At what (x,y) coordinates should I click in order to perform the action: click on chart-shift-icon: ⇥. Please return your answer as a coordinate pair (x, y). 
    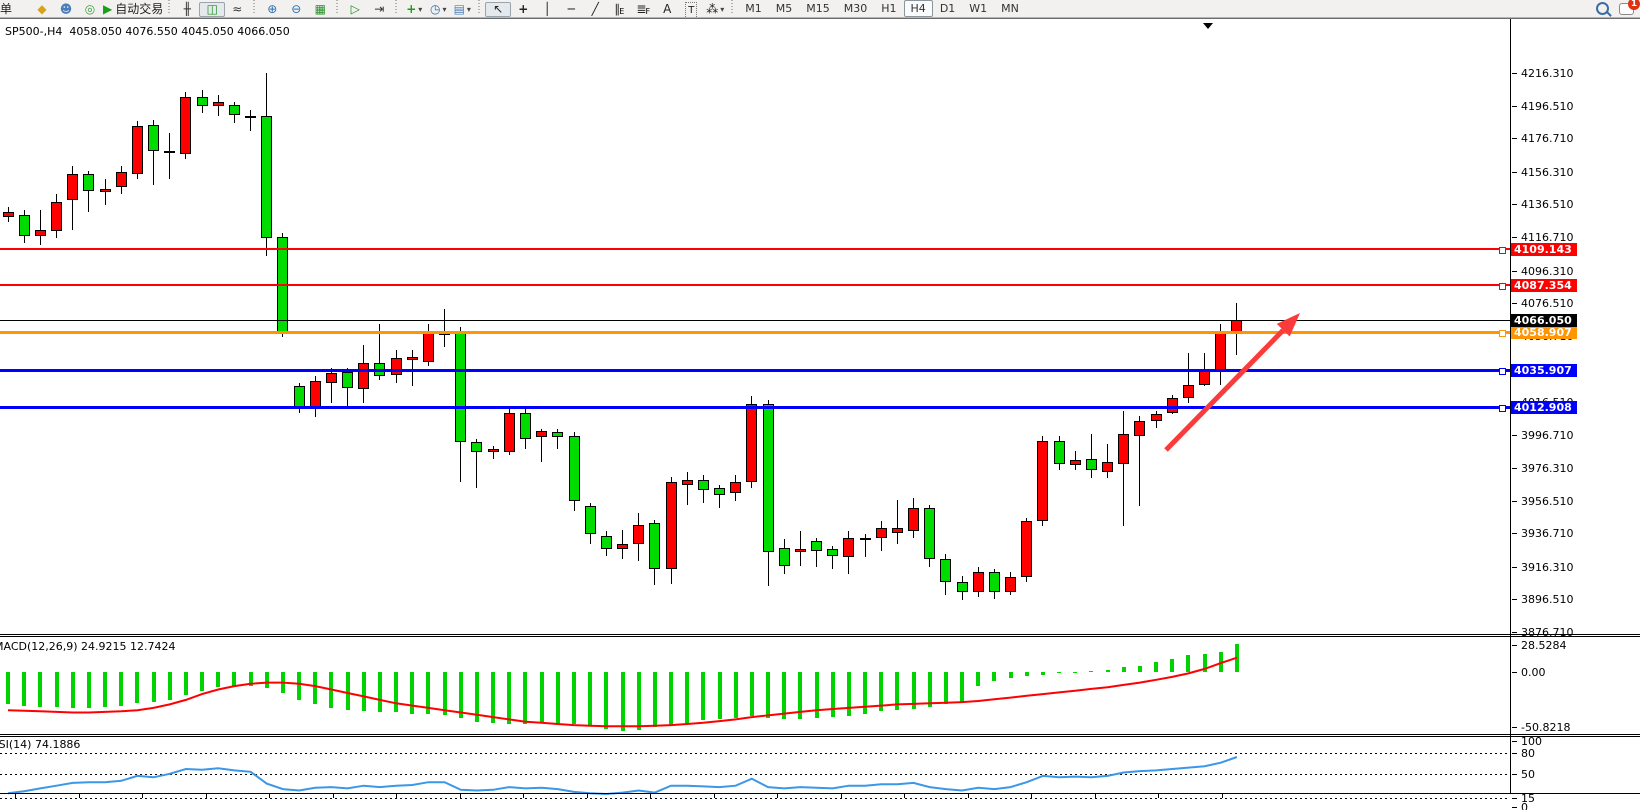
    Looking at the image, I should click on (379, 8).